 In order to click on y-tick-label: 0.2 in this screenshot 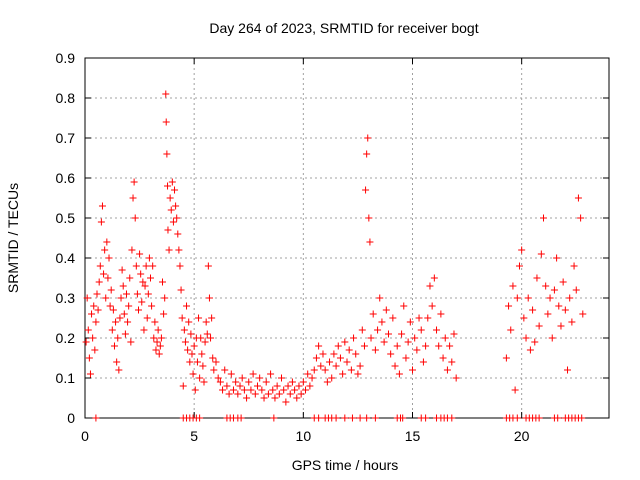, I will do `click(66, 338)`.